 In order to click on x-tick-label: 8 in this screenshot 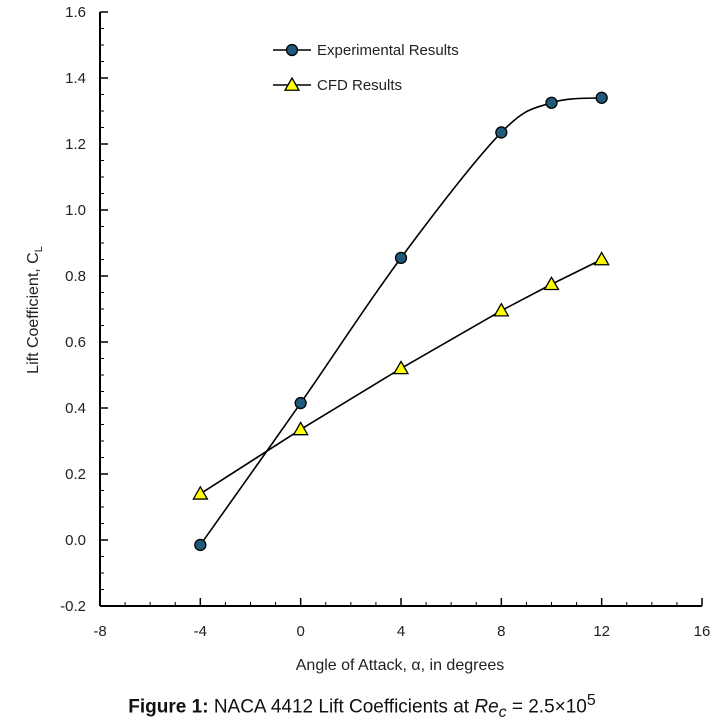, I will do `click(501, 631)`.